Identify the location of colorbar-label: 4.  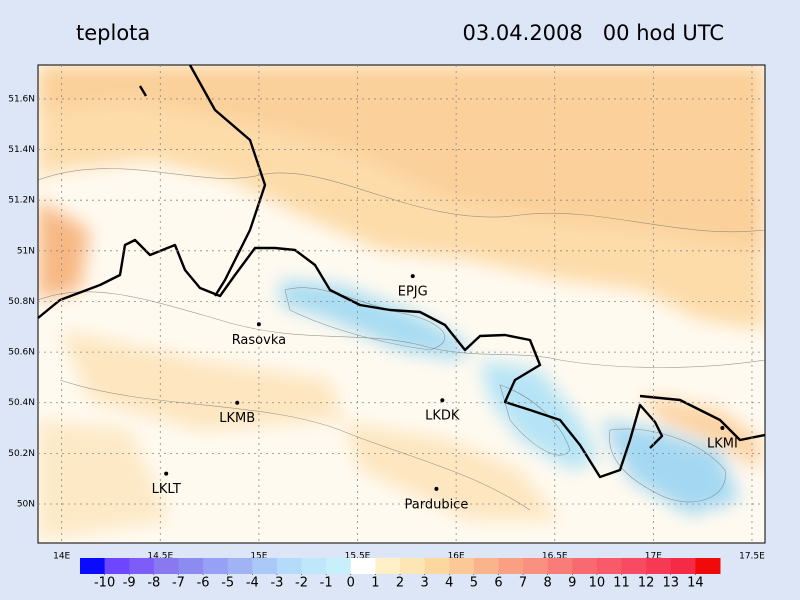
(449, 583).